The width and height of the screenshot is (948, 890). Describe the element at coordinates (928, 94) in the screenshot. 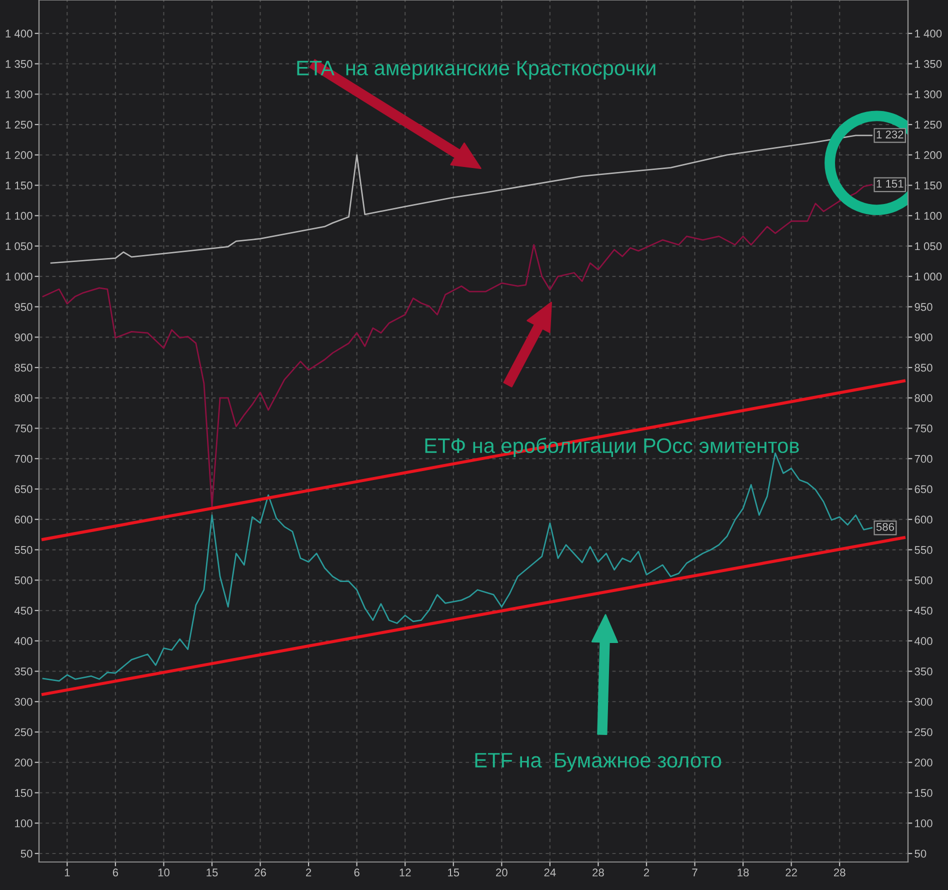

I see `y2-tick-label: 1 300` at that location.